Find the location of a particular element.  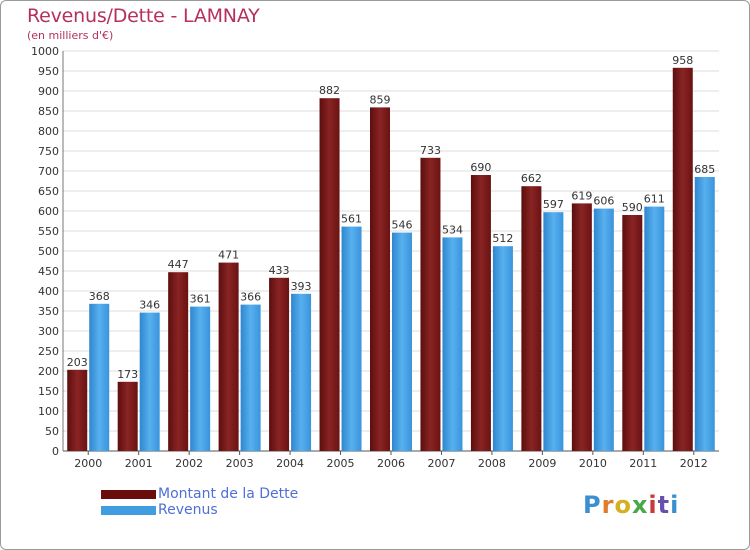

data-label: 393 is located at coordinates (301, 286).